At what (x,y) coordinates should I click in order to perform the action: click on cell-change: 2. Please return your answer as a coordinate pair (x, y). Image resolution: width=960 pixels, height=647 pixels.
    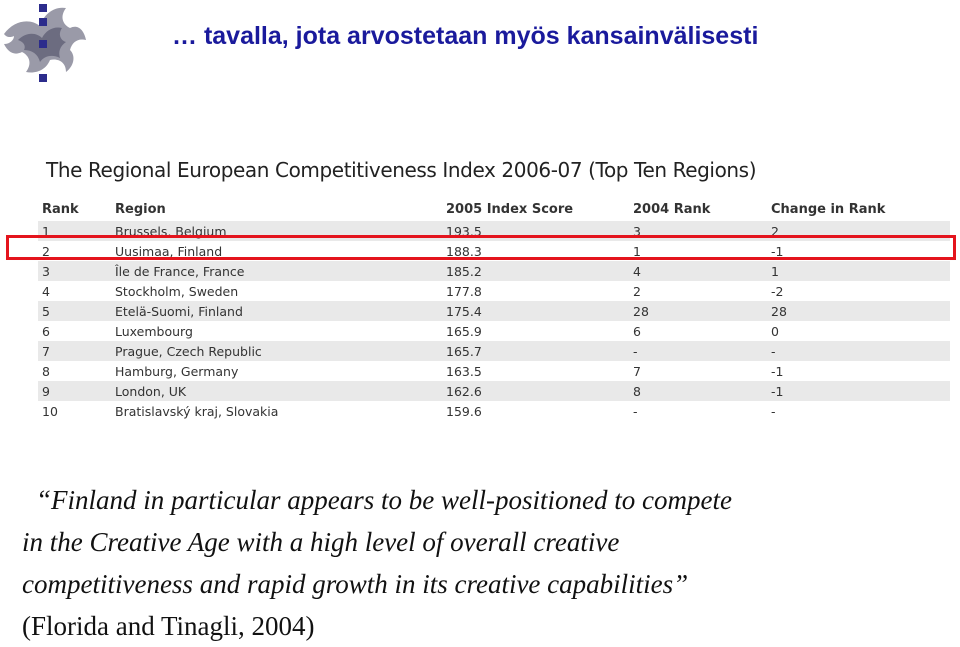
    Looking at the image, I should click on (775, 231).